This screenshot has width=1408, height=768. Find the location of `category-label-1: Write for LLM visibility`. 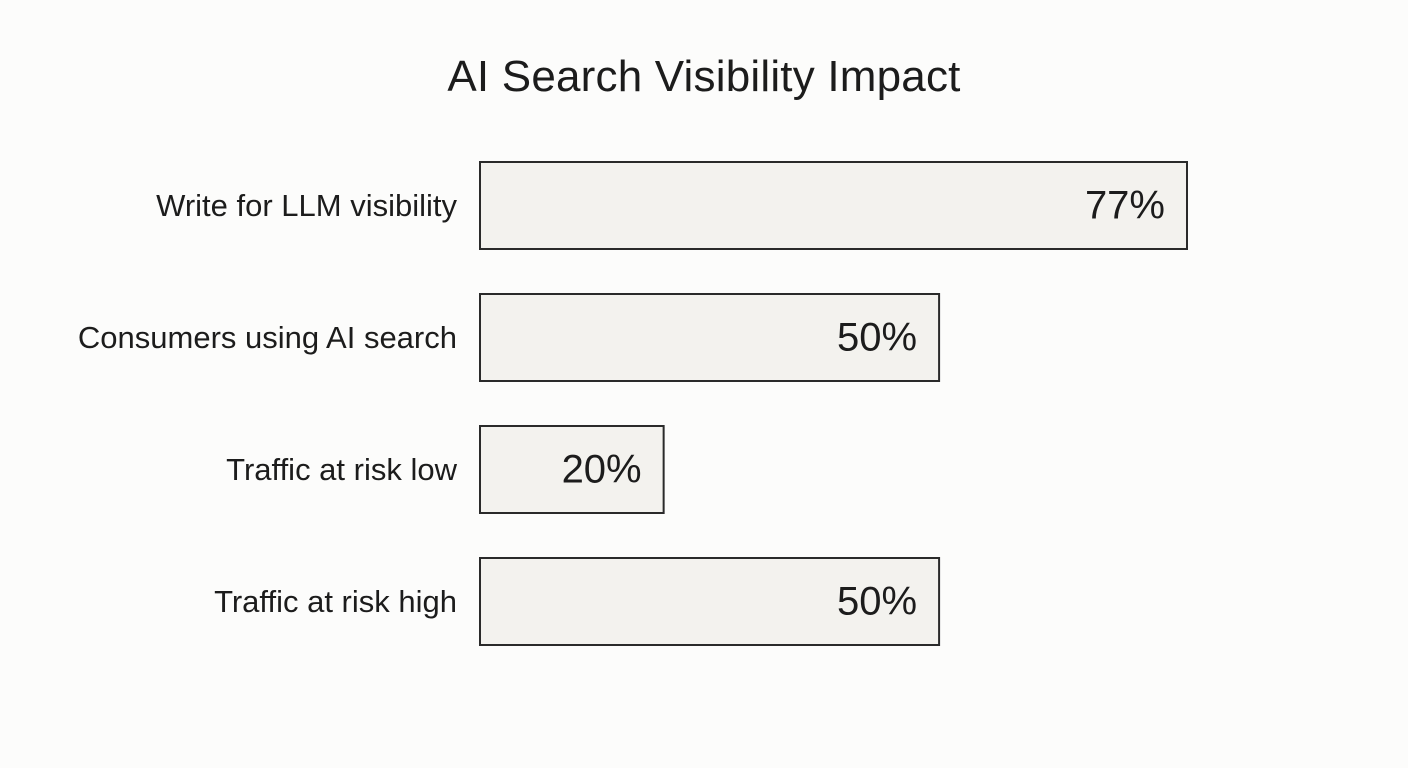

category-label-1: Write for LLM visibility is located at coordinates (306, 205).